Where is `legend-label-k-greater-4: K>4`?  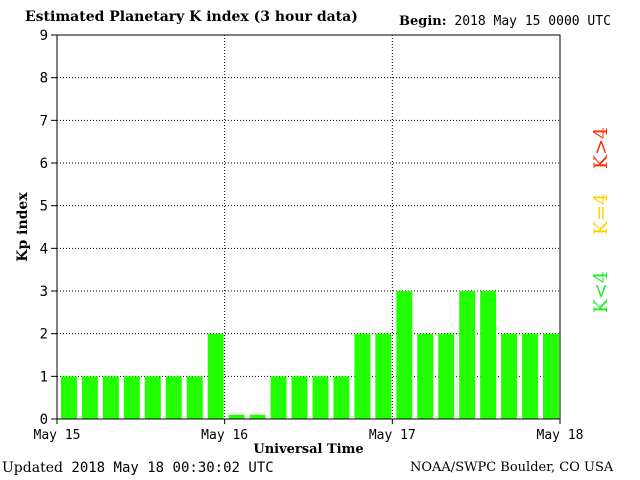
legend-label-k-greater-4: K>4 is located at coordinates (601, 148).